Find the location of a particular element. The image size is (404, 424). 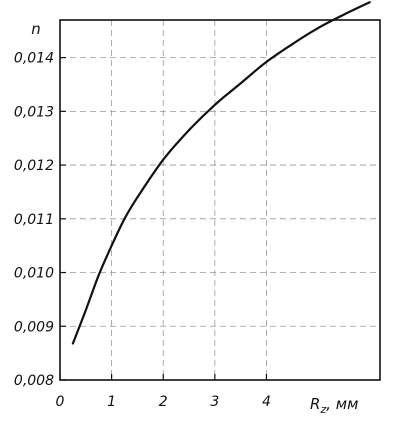

y-tick-label: 0,013 is located at coordinates (34, 112).